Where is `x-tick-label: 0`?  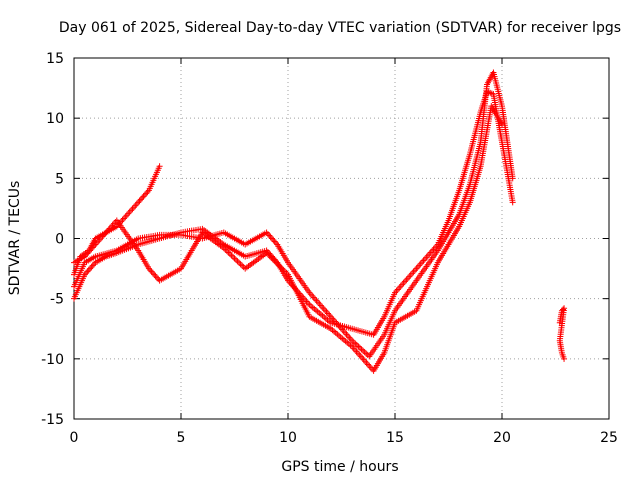 x-tick-label: 0 is located at coordinates (74, 438).